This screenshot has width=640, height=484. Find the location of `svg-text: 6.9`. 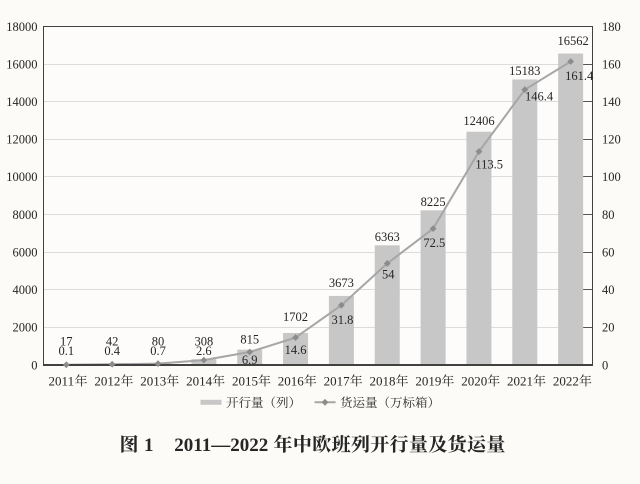

svg-text: 6.9 is located at coordinates (250, 360).